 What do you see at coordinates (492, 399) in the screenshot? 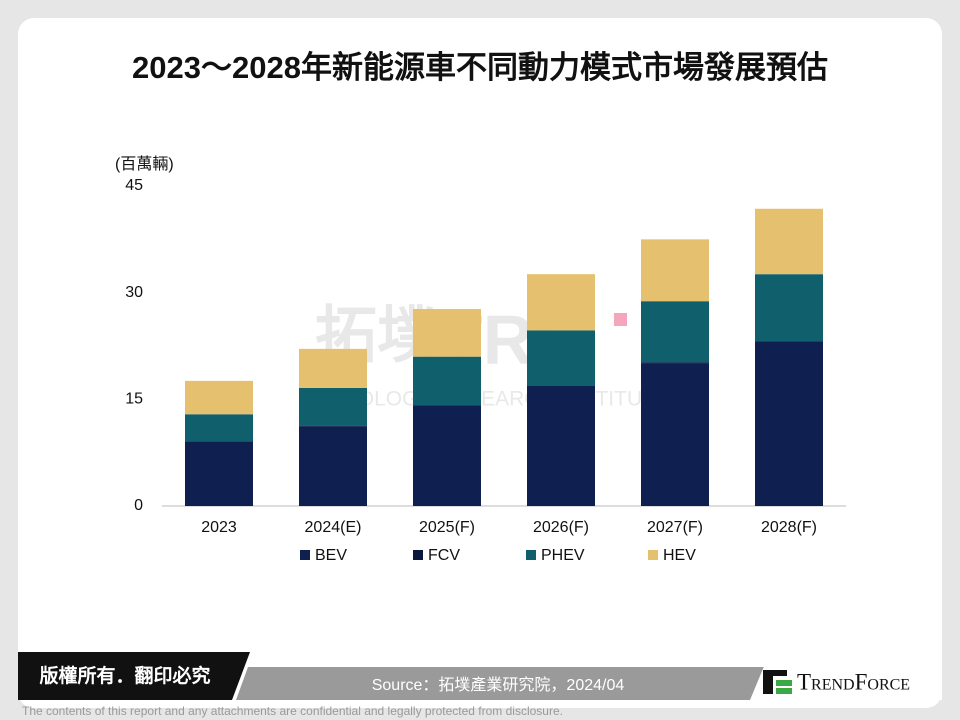
I see `watermark-institute: TOPOLOGY RESEARCH INSTITUTE` at bounding box center [492, 399].